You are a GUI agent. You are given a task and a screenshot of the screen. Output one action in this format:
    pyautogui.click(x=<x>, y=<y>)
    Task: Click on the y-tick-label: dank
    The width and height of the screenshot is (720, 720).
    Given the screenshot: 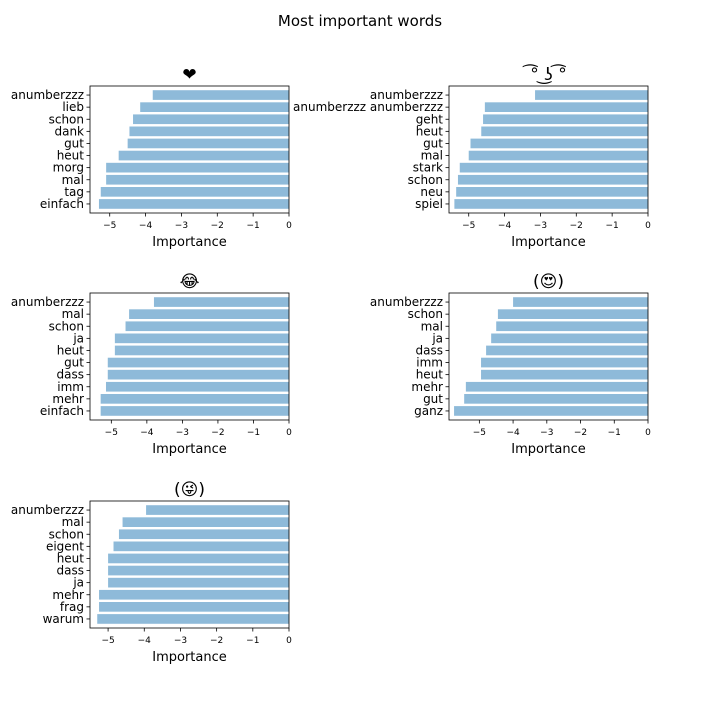 What is the action you would take?
    pyautogui.click(x=69, y=131)
    